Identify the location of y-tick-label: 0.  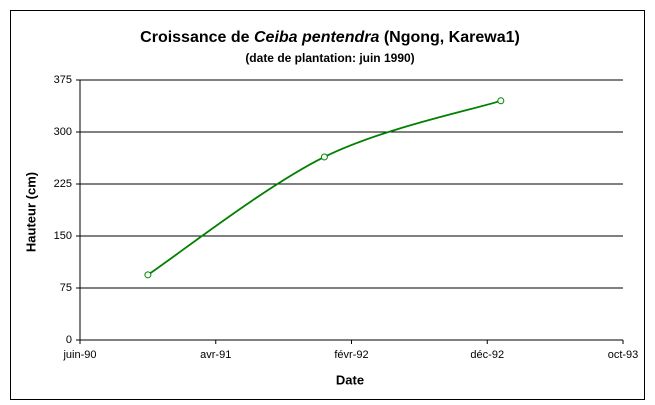
(69, 340).